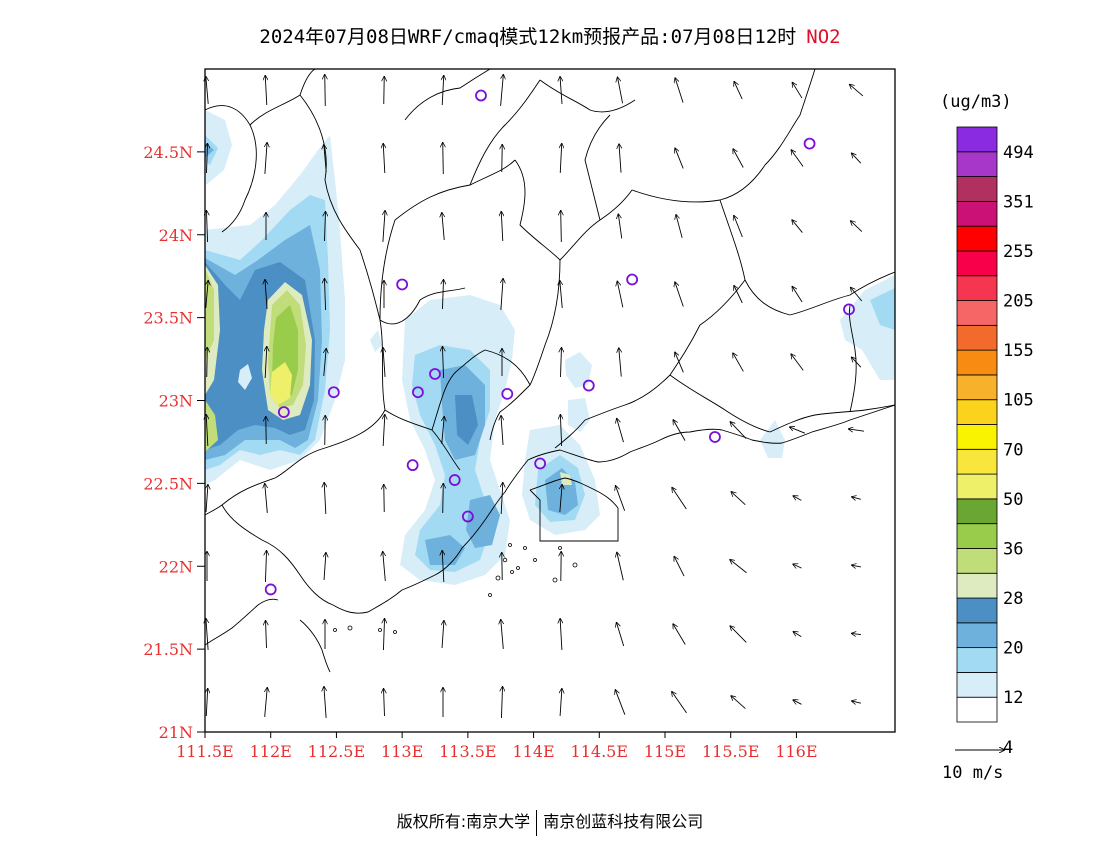 The height and width of the screenshot is (850, 1100). What do you see at coordinates (168, 152) in the screenshot?
I see `lat-tick-label: 24.5N` at bounding box center [168, 152].